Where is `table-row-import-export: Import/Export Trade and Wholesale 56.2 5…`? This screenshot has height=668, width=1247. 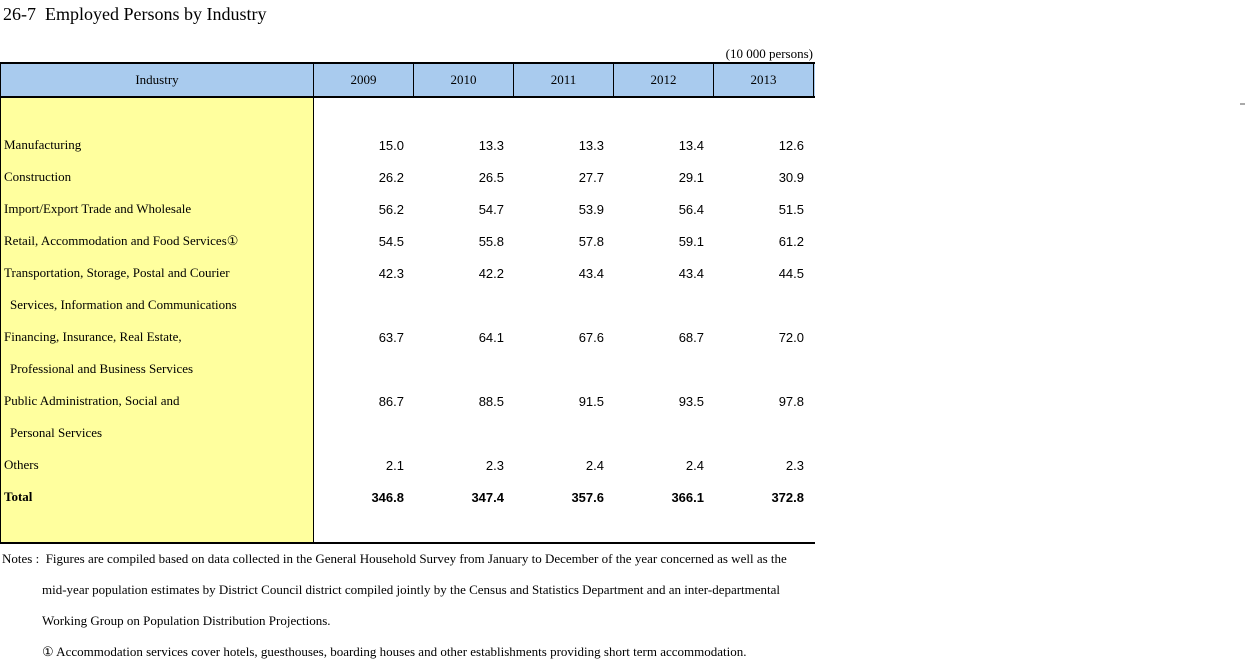
table-row-import-export: Import/Export Trade and Wholesale 56.2 5… is located at coordinates (407, 209).